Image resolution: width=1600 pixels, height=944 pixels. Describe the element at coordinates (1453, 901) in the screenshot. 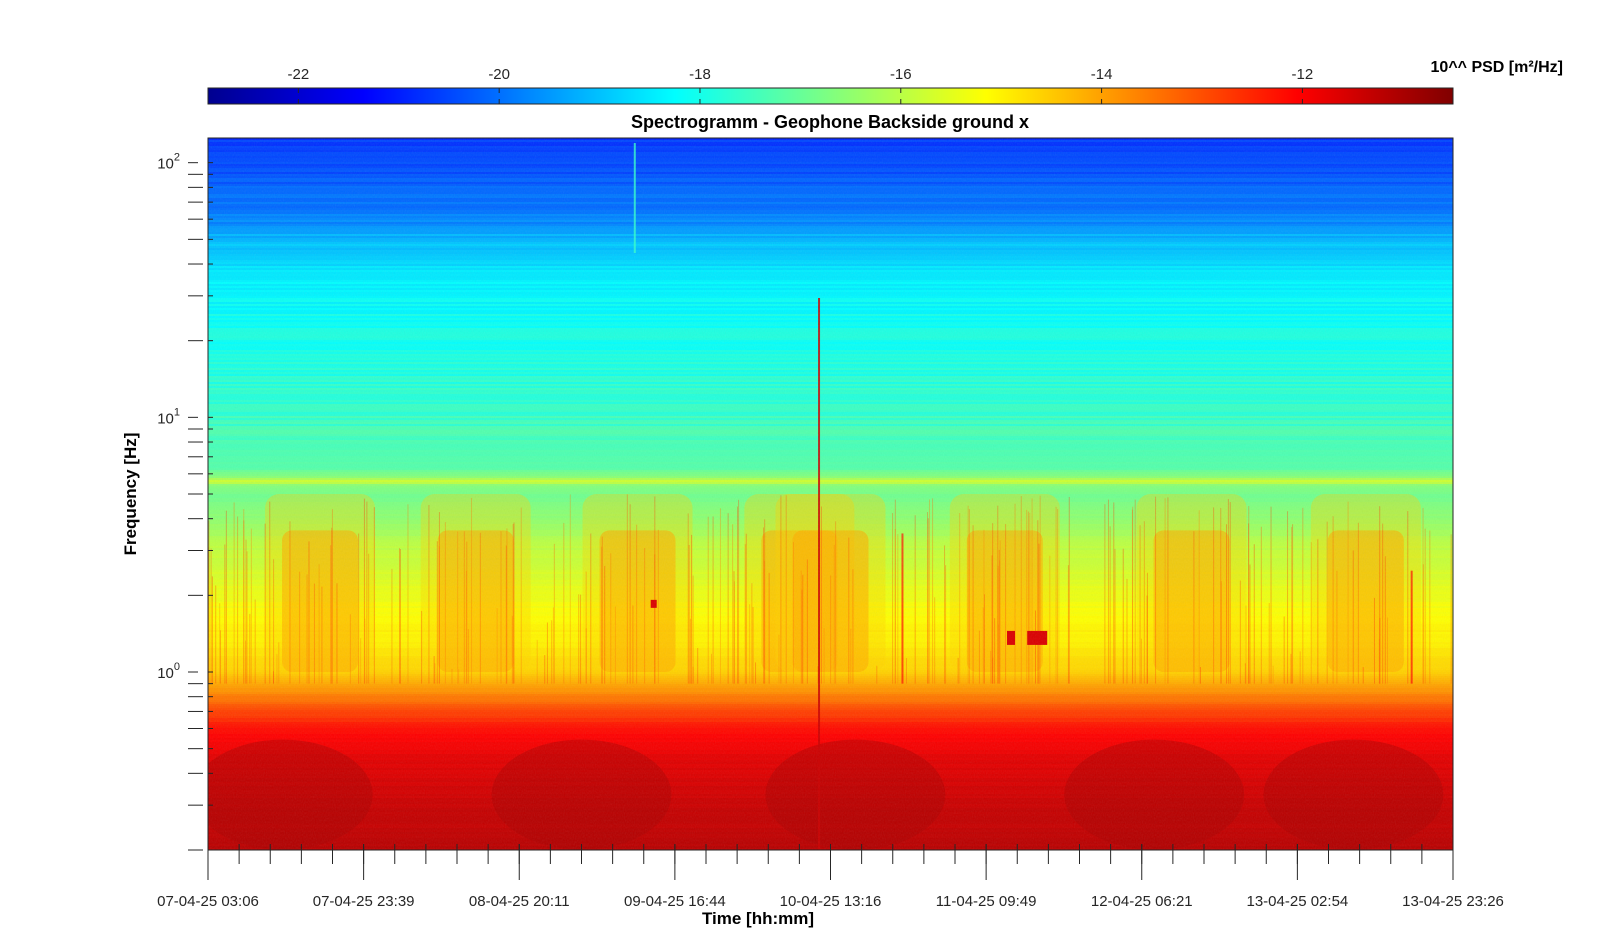

I see `x-tick-label: 13-04-25 23:26` at that location.